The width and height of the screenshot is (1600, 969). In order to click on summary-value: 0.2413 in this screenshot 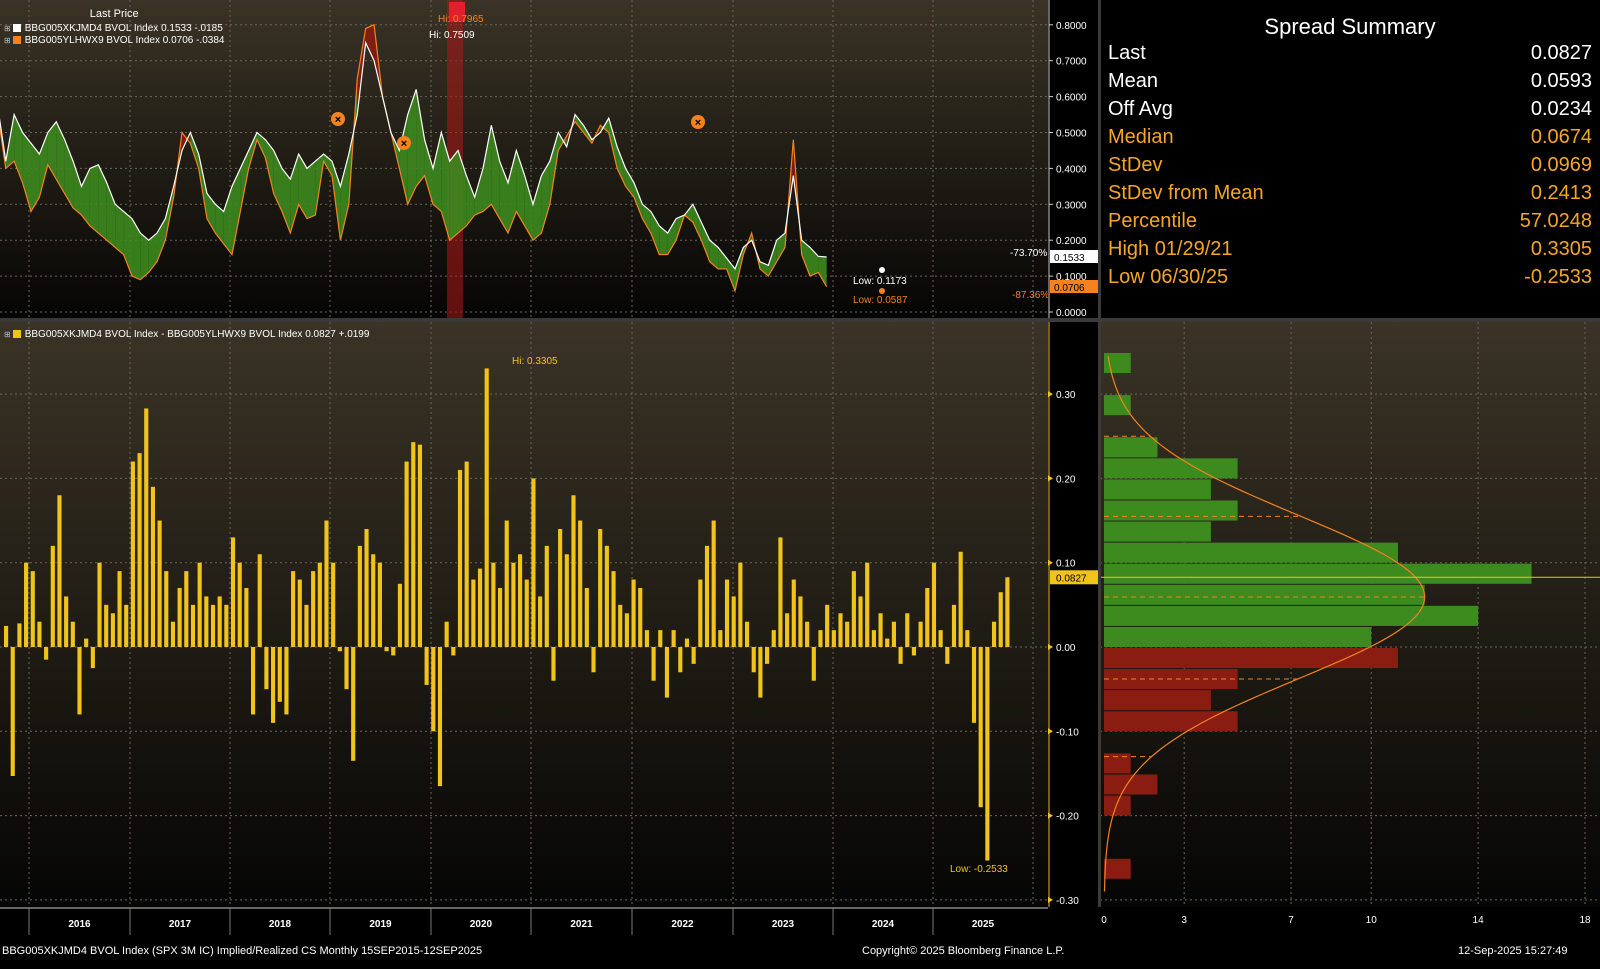, I will do `click(1561, 193)`.